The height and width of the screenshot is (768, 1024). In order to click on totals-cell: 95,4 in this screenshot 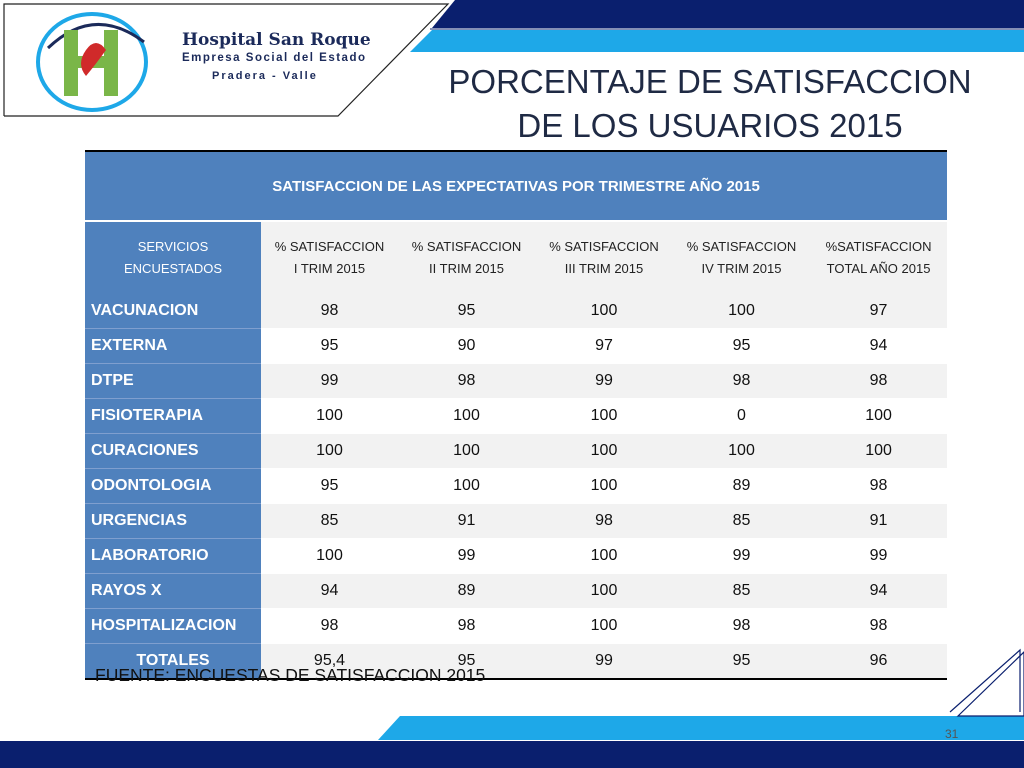, I will do `click(329, 661)`.